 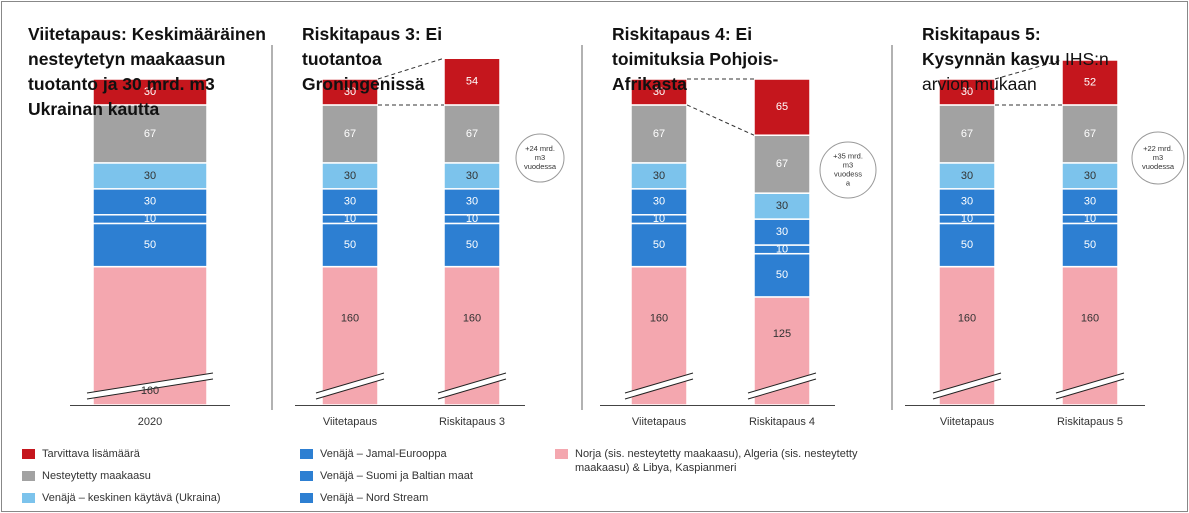 I want to click on annotation-line: vuodess, so click(x=848, y=173).